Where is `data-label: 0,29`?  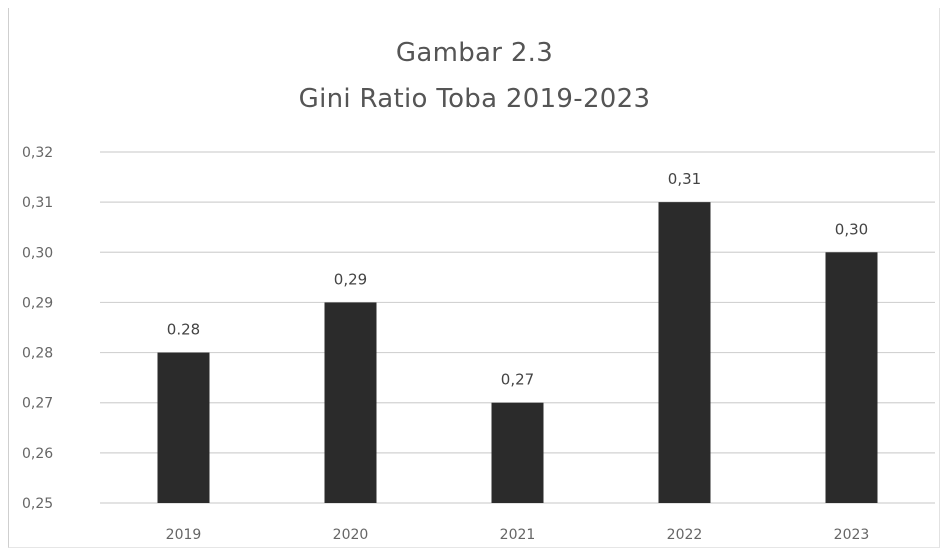 data-label: 0,29 is located at coordinates (350, 279).